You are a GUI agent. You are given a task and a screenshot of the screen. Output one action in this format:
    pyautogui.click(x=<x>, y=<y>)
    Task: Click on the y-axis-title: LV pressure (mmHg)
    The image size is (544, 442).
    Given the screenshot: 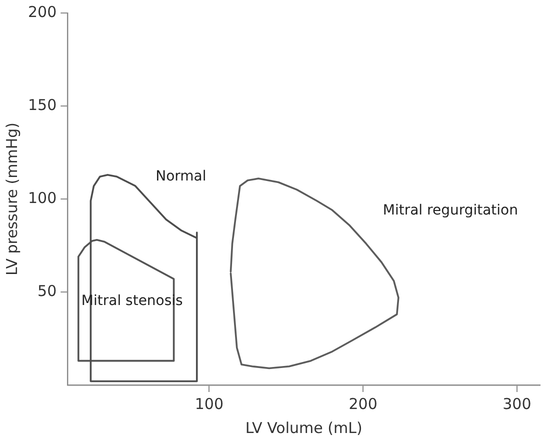 What is the action you would take?
    pyautogui.click(x=11, y=199)
    